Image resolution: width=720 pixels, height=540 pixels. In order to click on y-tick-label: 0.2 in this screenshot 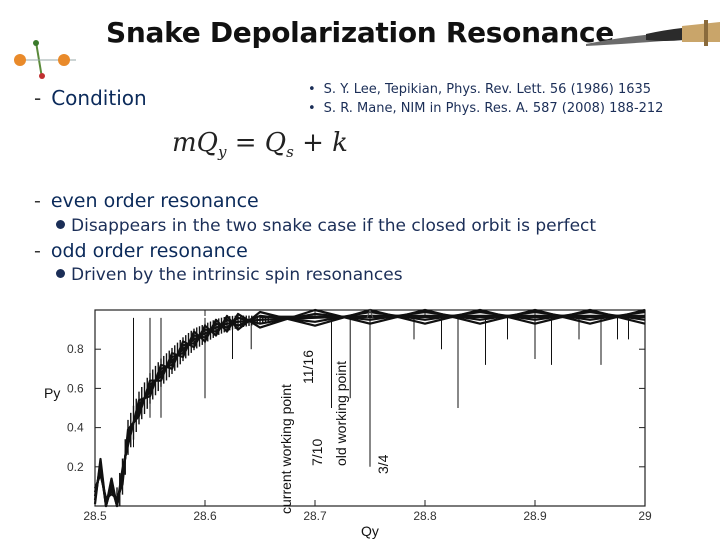, I will do `click(75, 467)`.